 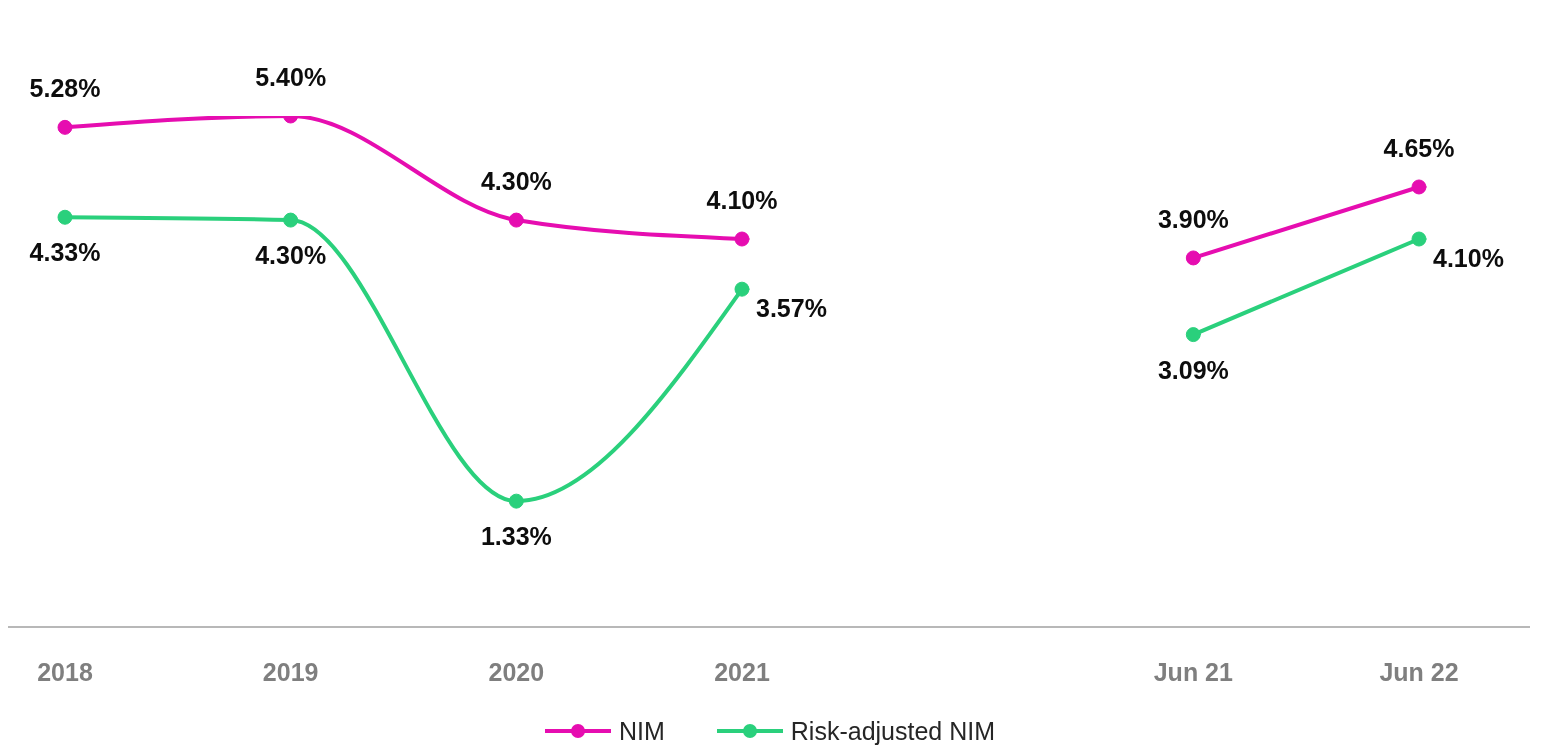 What do you see at coordinates (65, 88) in the screenshot?
I see `data-label: 5.28%` at bounding box center [65, 88].